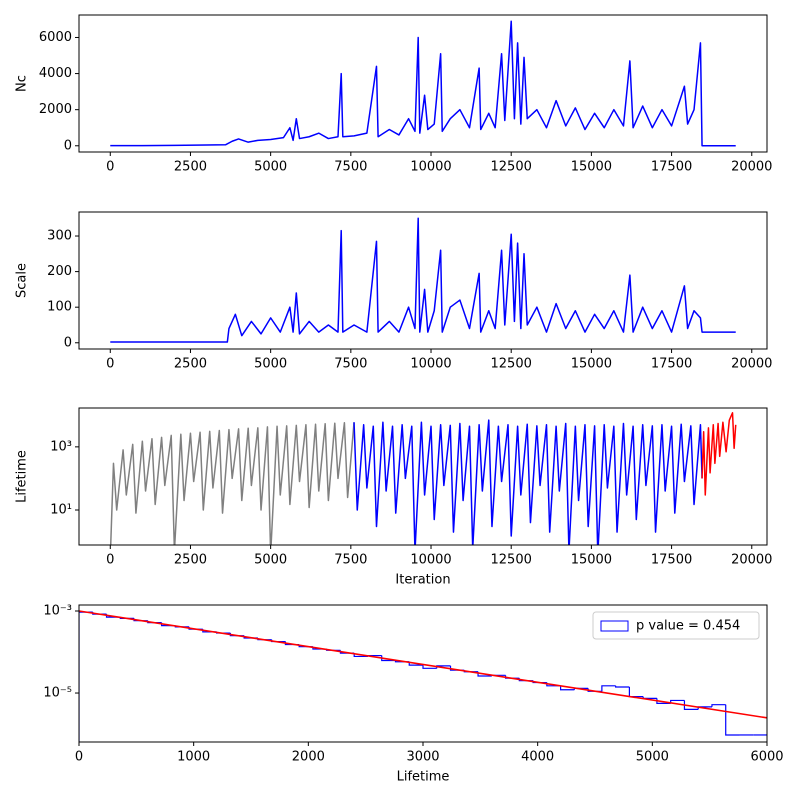 The width and height of the screenshot is (800, 800). I want to click on y-tick-label: 10⁻³, so click(57, 610).